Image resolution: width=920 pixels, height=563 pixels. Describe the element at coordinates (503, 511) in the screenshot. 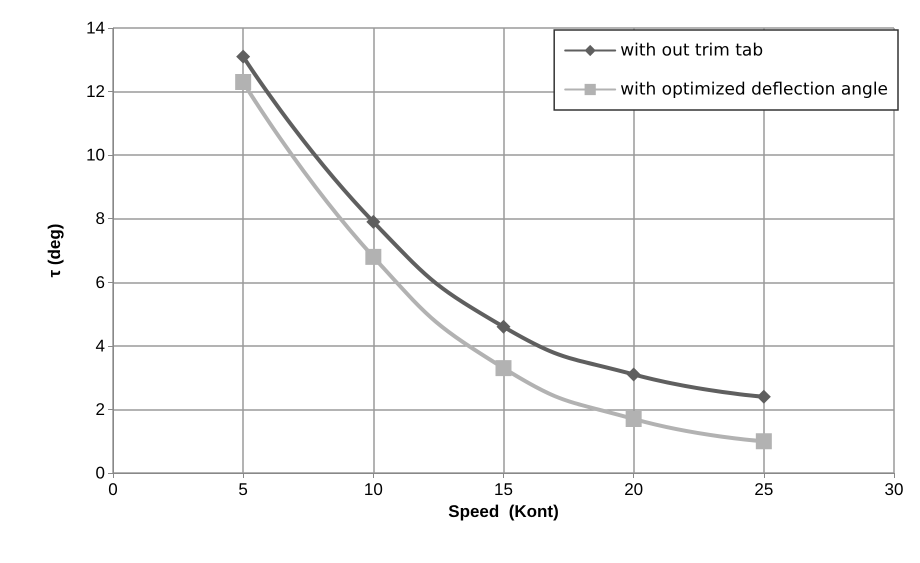

I see `x-axis-title: Speed (Kont)` at that location.